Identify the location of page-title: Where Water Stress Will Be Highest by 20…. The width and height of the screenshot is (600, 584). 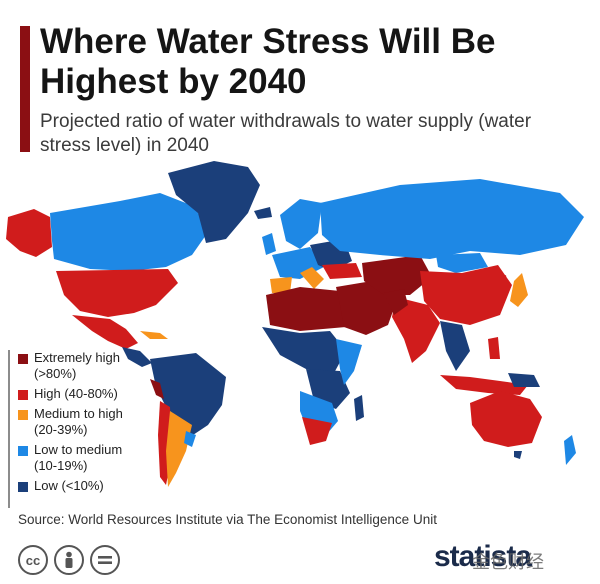
(268, 61).